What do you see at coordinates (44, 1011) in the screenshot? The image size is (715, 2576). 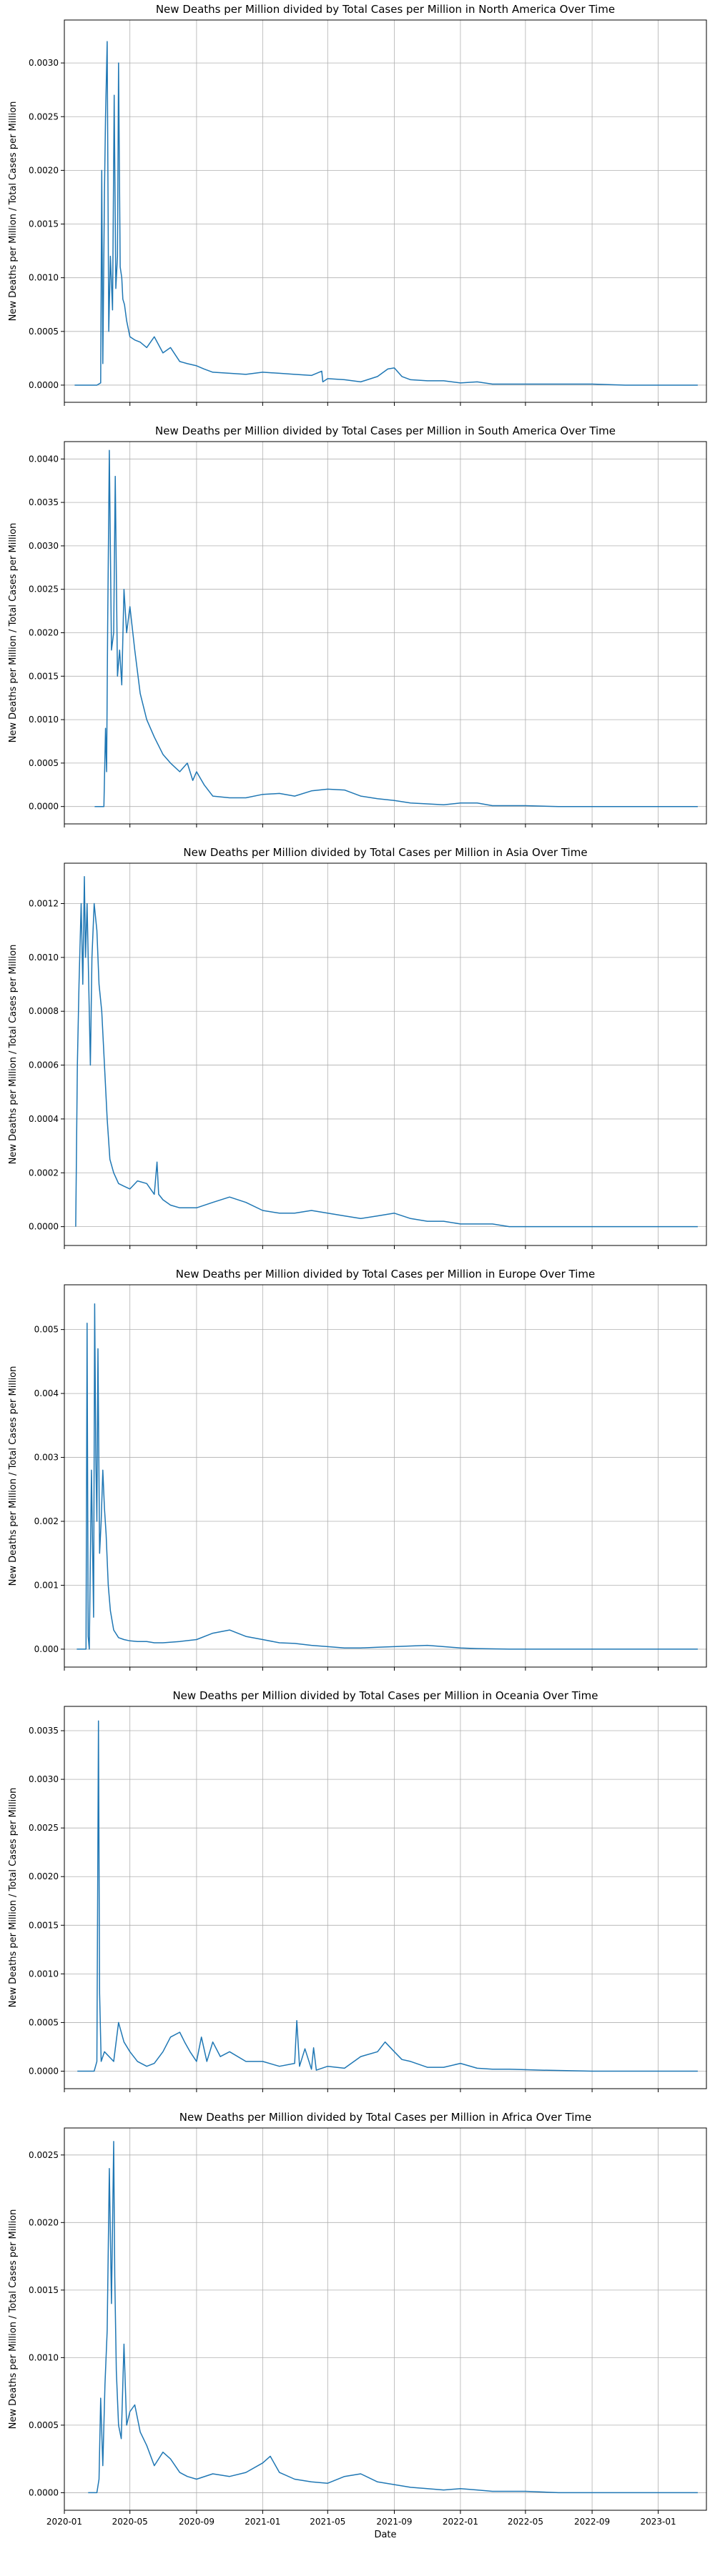 I see `y-tick-label: 0.0008` at bounding box center [44, 1011].